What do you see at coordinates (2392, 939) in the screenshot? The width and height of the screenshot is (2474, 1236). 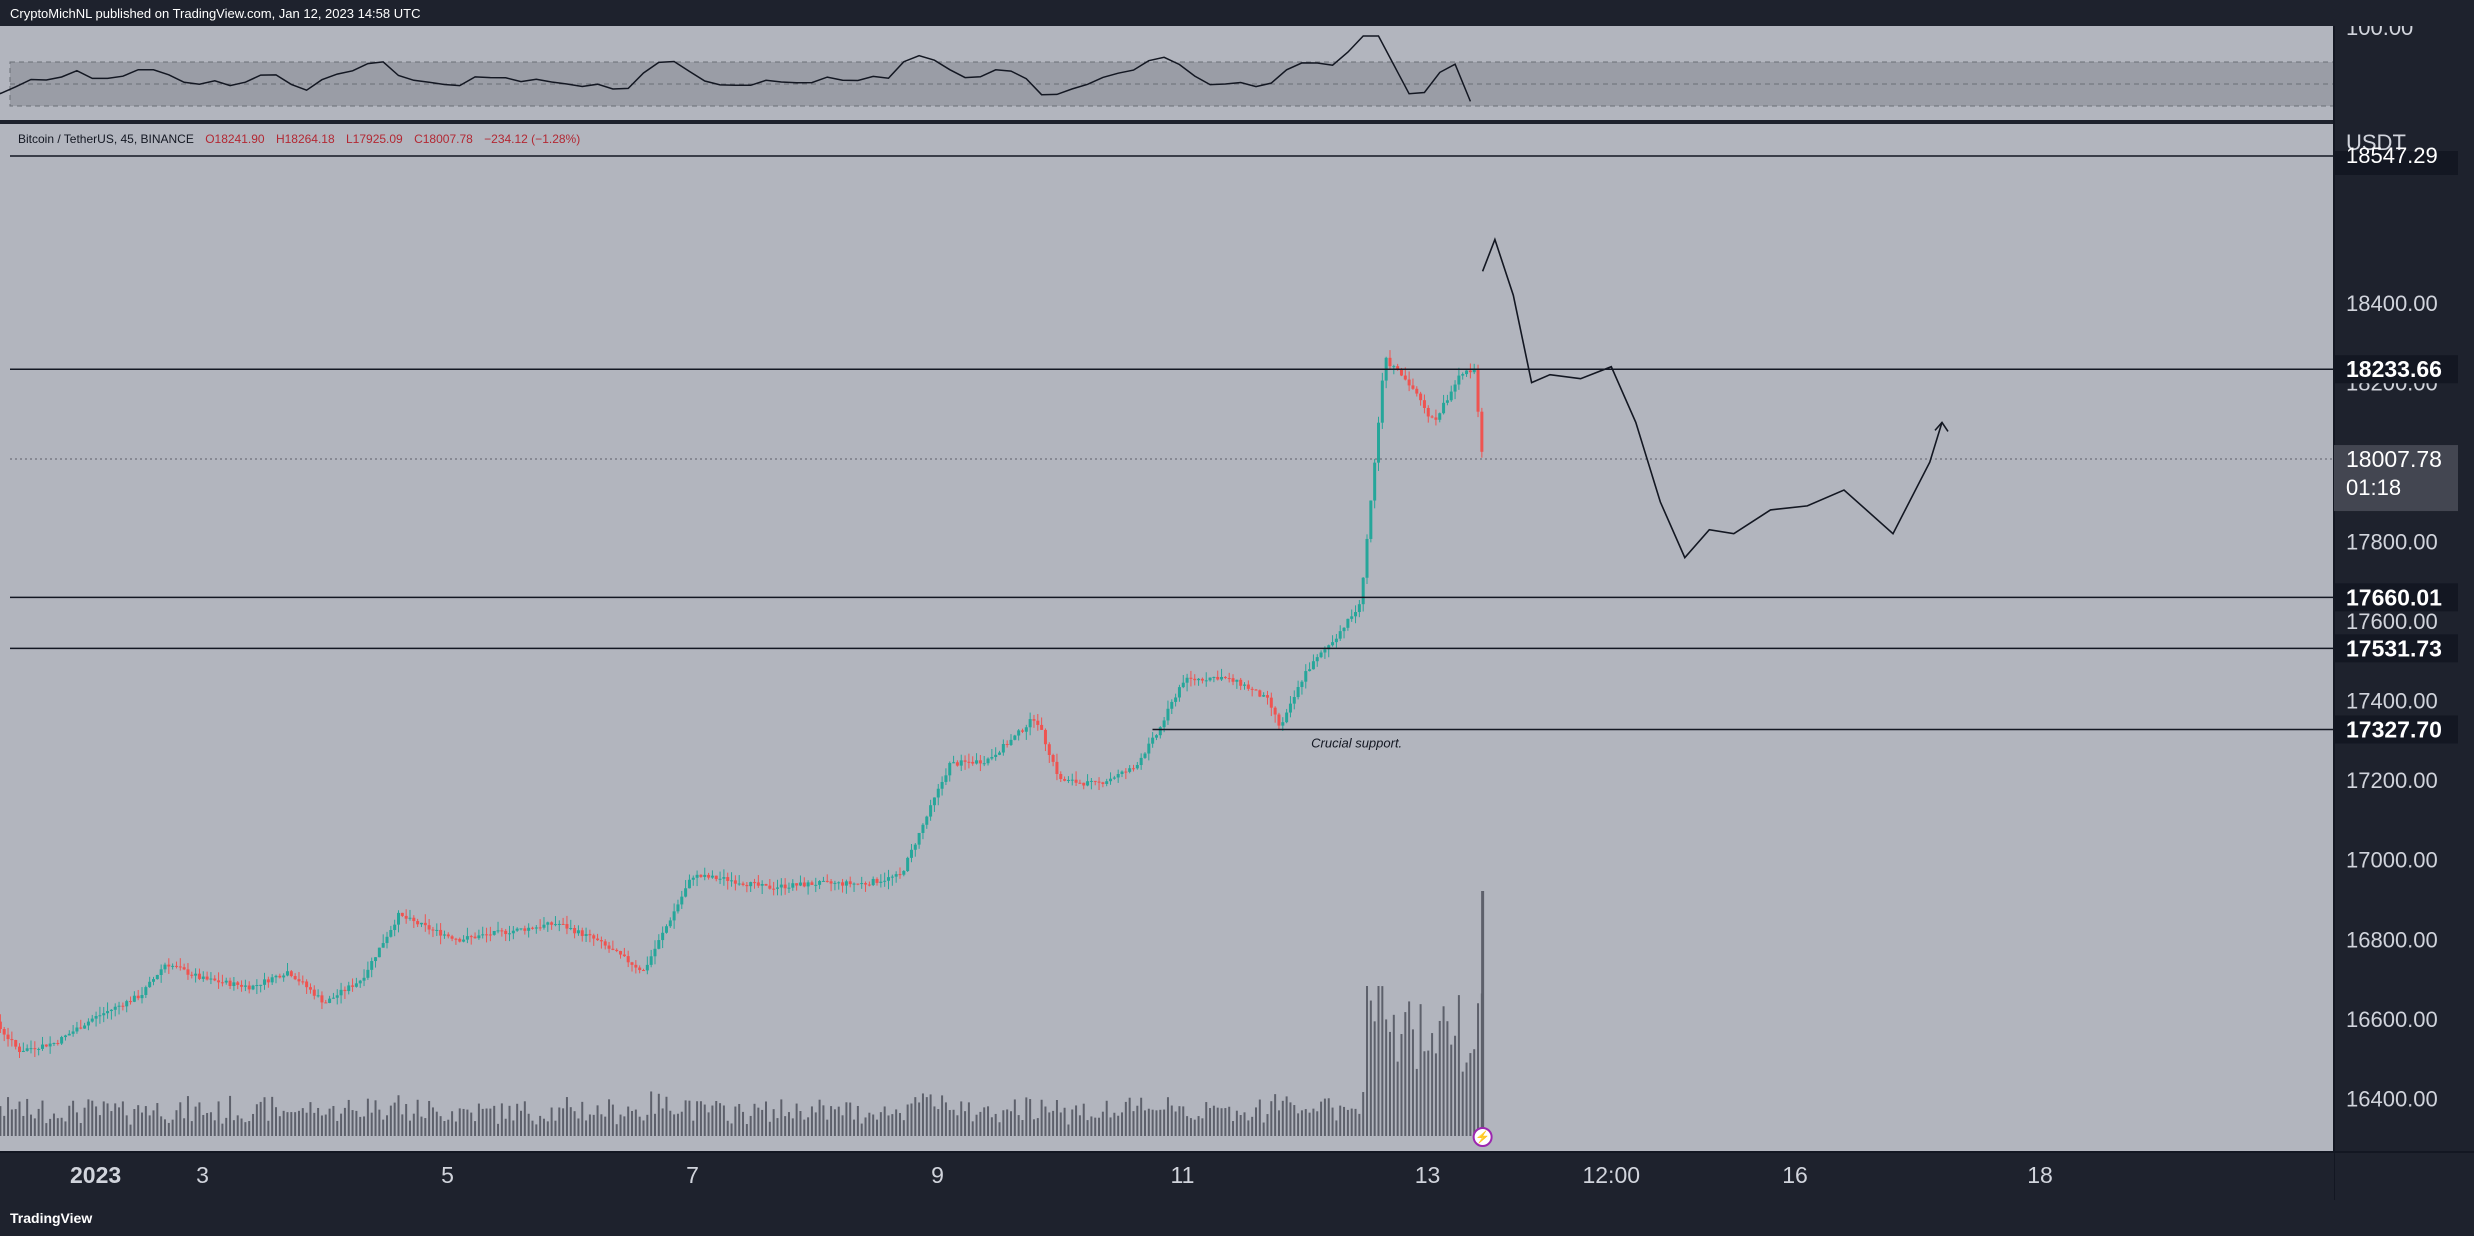 I see `price-tick-label: 16800.00` at bounding box center [2392, 939].